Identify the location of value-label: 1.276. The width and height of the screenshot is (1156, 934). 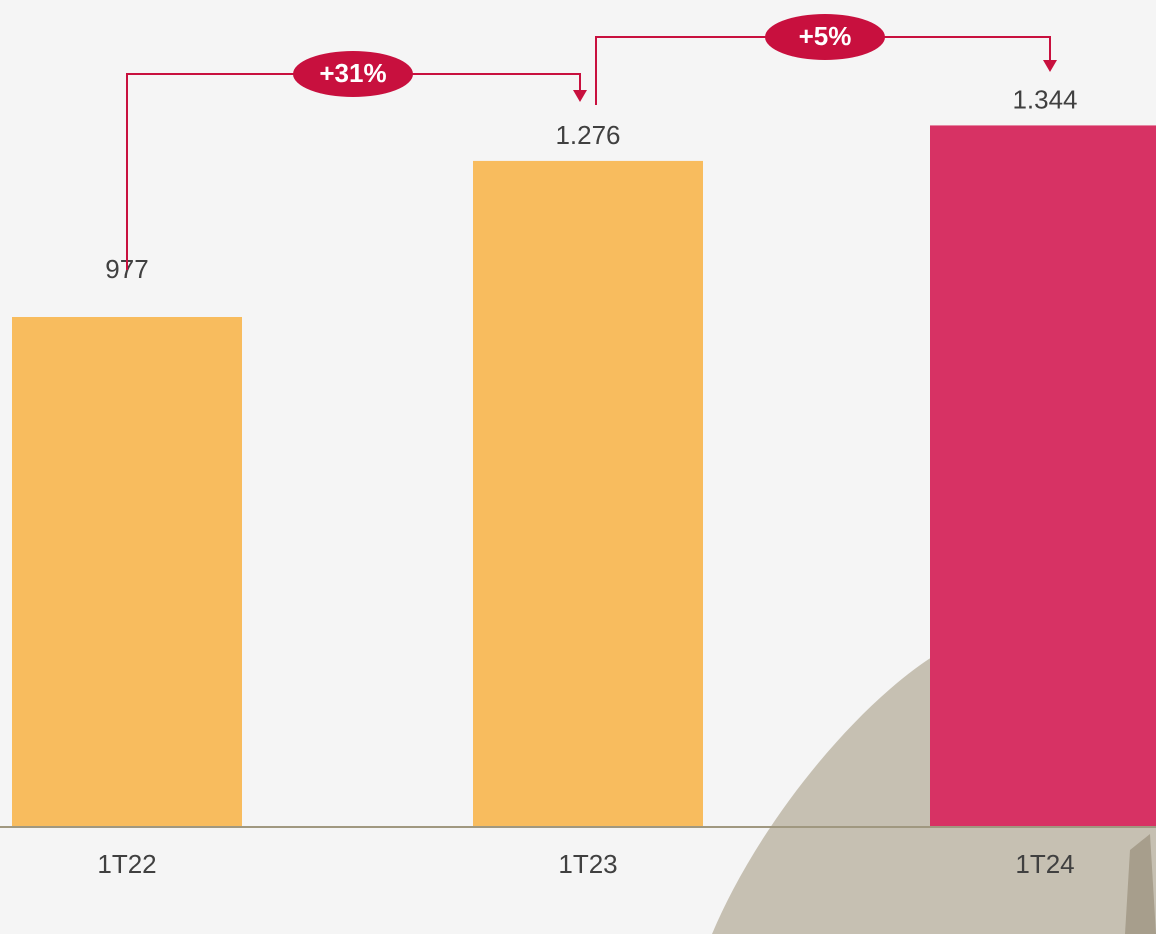
(587, 135).